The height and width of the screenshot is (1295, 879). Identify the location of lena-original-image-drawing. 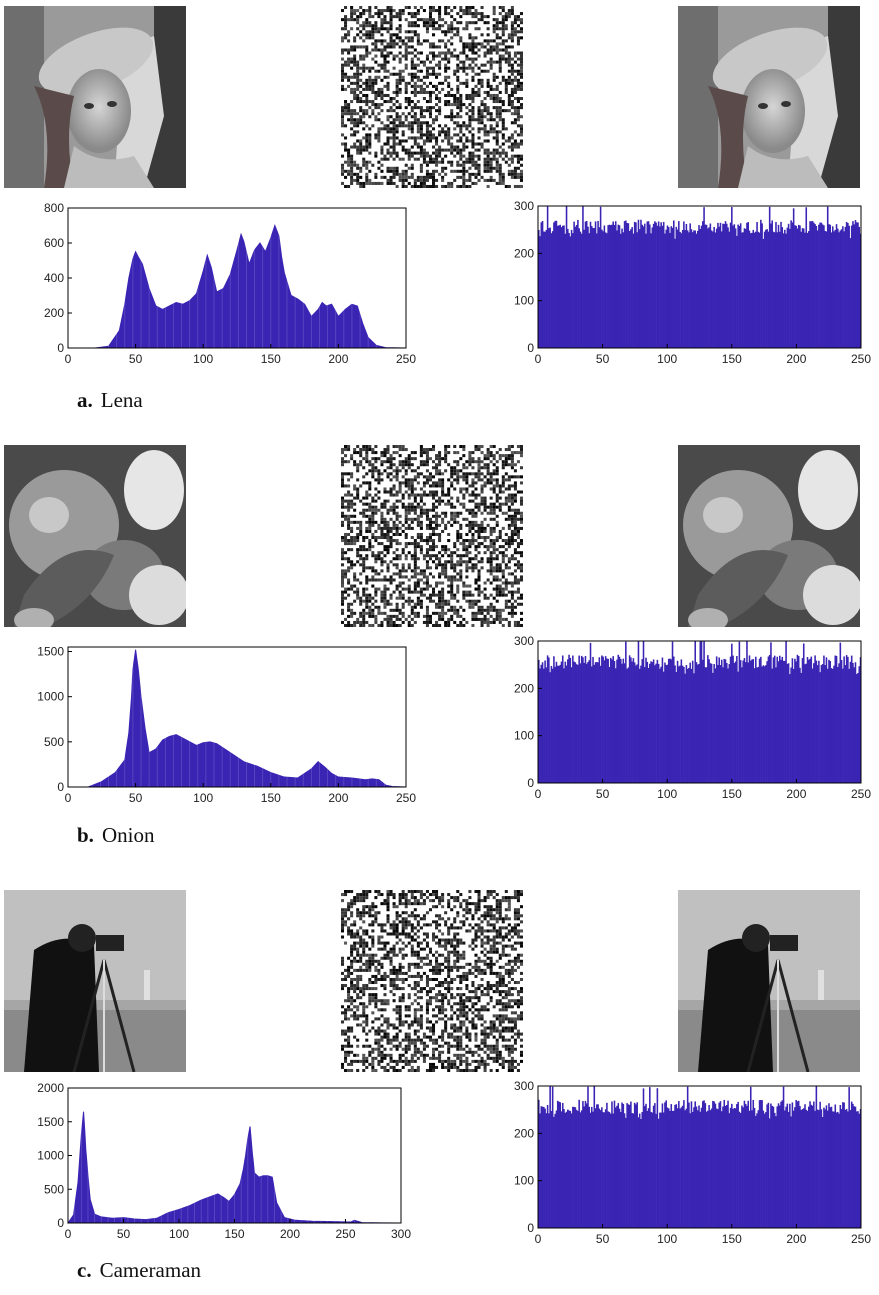
(95, 97).